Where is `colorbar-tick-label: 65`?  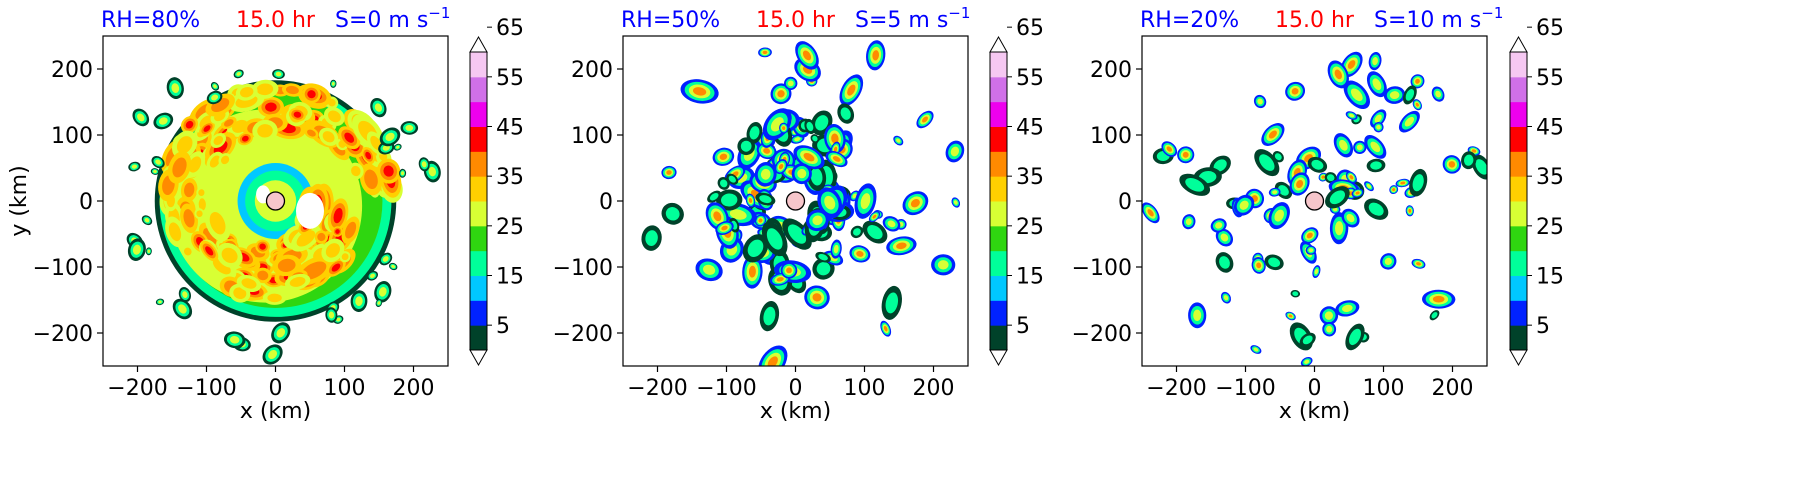 colorbar-tick-label: 65 is located at coordinates (1030, 28).